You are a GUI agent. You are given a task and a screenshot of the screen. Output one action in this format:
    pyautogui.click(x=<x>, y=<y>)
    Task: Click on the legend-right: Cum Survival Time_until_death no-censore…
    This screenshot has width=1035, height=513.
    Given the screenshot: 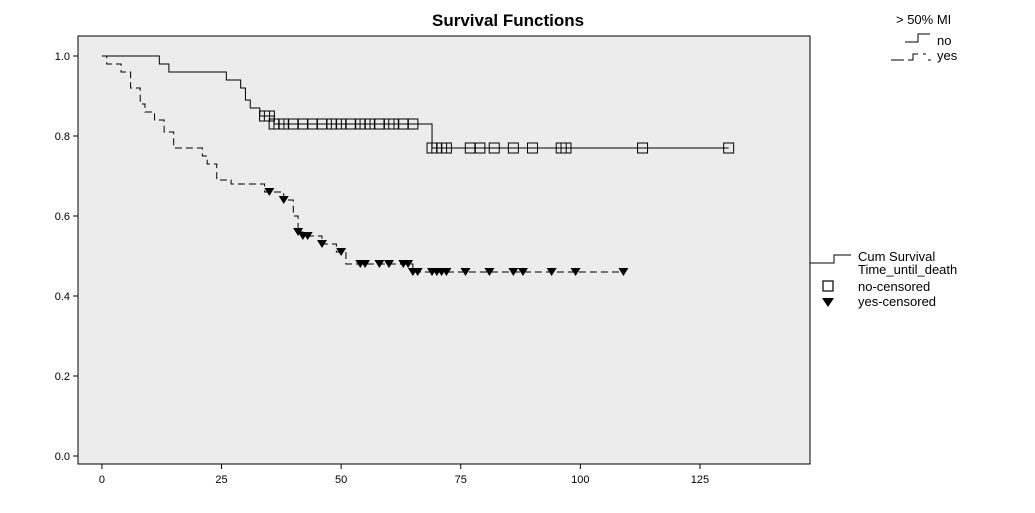 What is the action you would take?
    pyautogui.click(x=883, y=279)
    